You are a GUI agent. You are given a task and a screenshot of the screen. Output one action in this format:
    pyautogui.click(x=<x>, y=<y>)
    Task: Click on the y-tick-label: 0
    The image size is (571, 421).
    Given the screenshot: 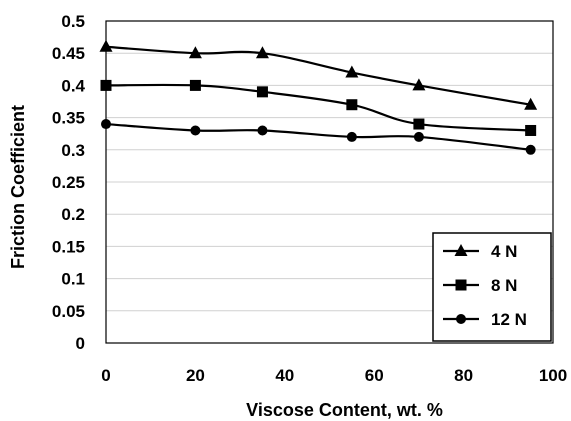 What is the action you would take?
    pyautogui.click(x=80, y=343)
    